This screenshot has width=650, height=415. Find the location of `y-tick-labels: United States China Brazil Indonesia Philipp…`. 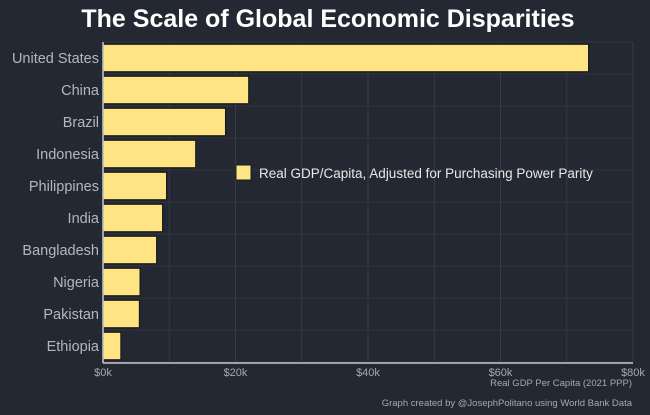

y-tick-labels: United States China Brazil Indonesia Philipp… is located at coordinates (56, 203).